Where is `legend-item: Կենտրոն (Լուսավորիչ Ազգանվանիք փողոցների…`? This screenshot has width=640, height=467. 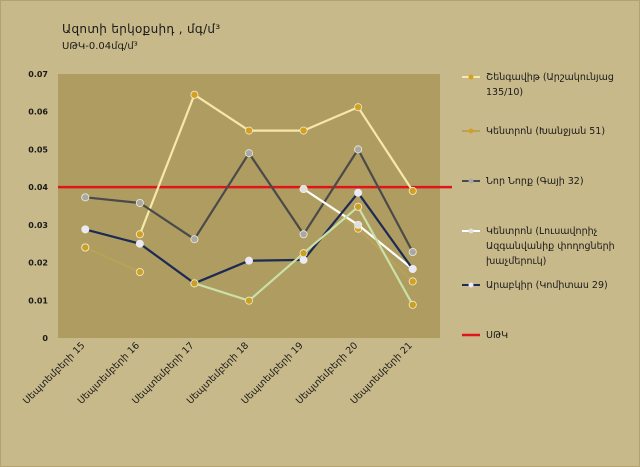 legend-item: Կենտրոն (Լուսավորիչ Ազգանվանիք փողոցների… is located at coordinates (549, 246).